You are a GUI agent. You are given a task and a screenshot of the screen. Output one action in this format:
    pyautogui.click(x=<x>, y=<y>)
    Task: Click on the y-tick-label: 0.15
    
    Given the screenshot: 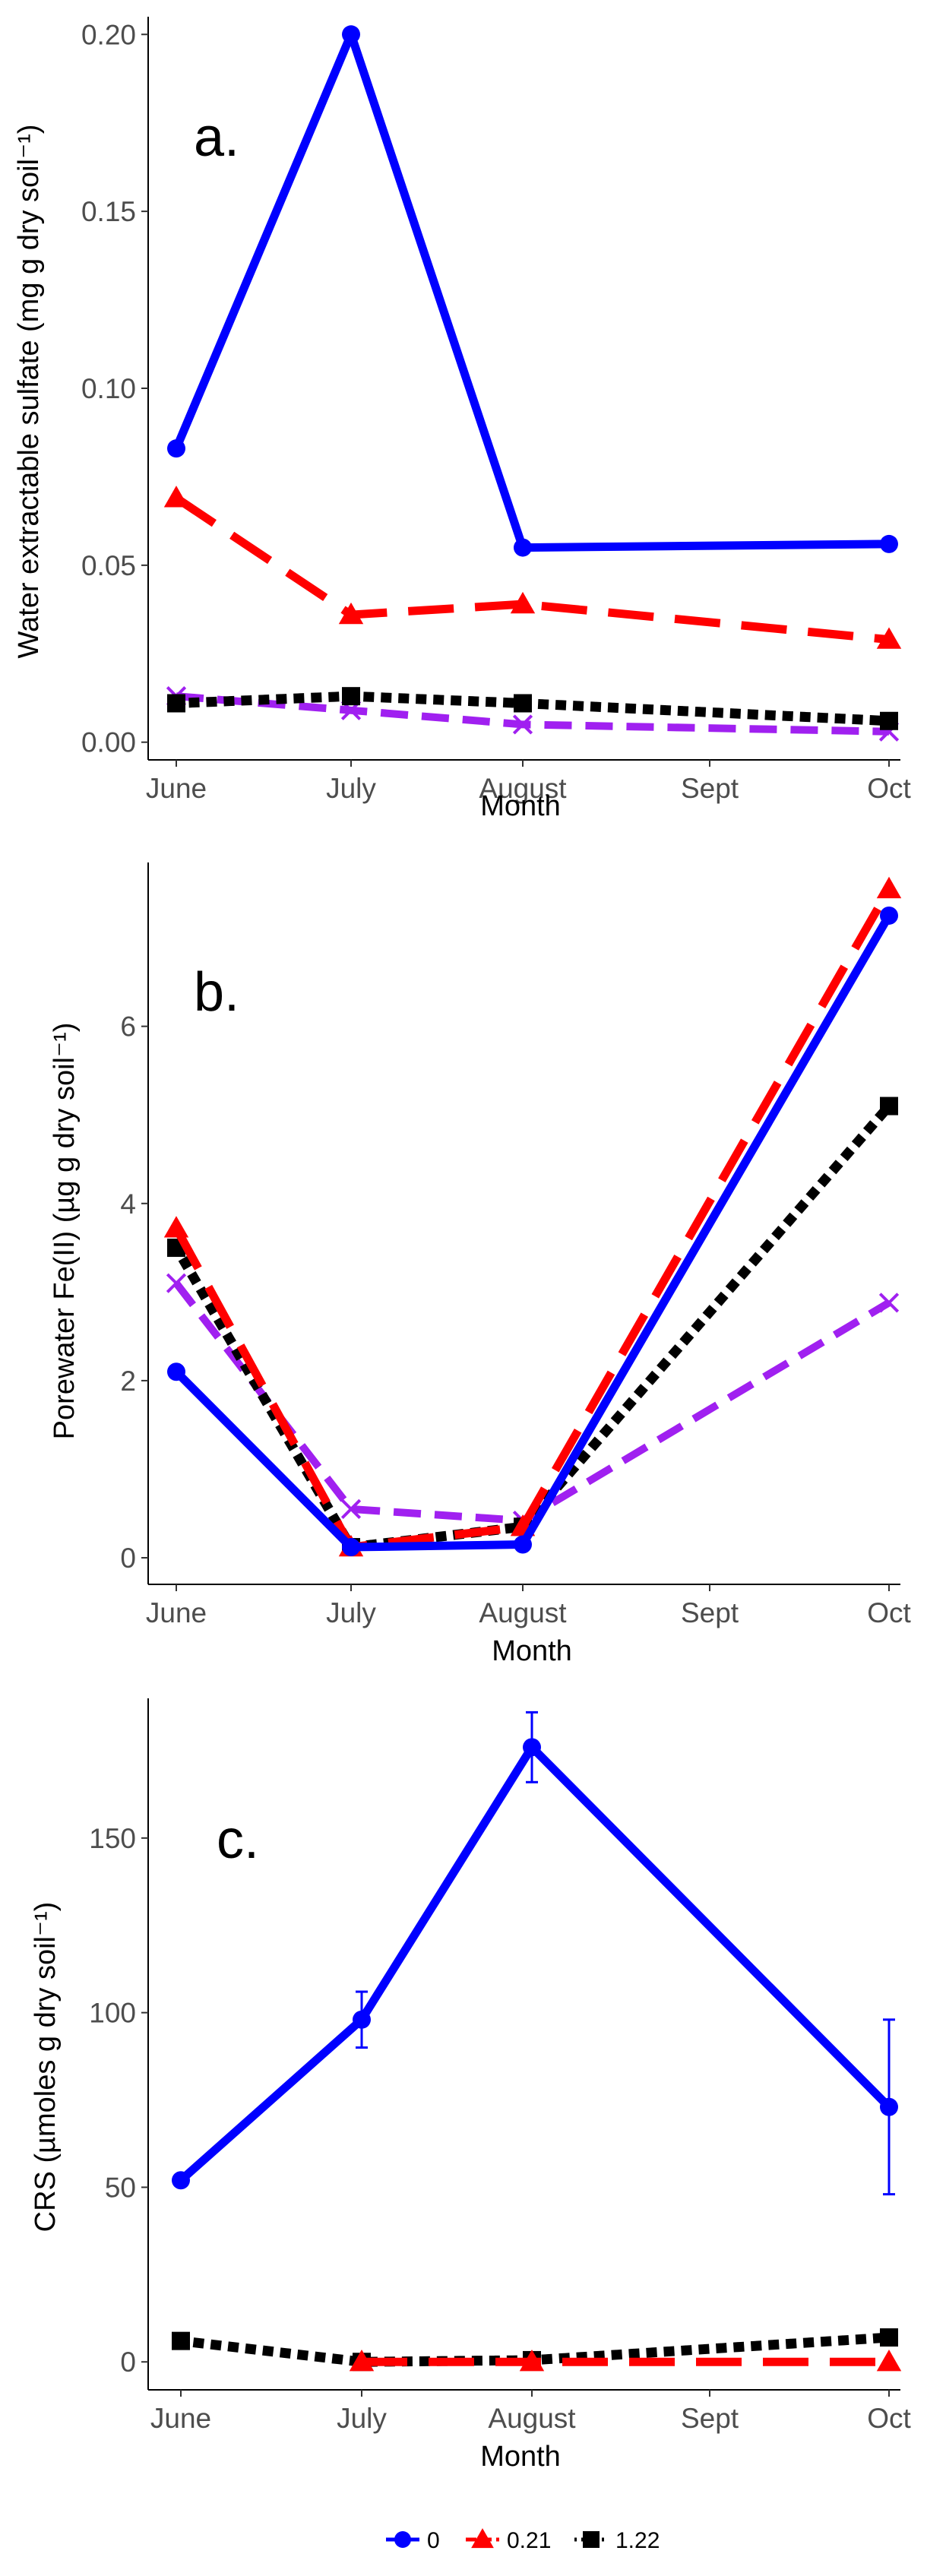 What is the action you would take?
    pyautogui.click(x=108, y=212)
    